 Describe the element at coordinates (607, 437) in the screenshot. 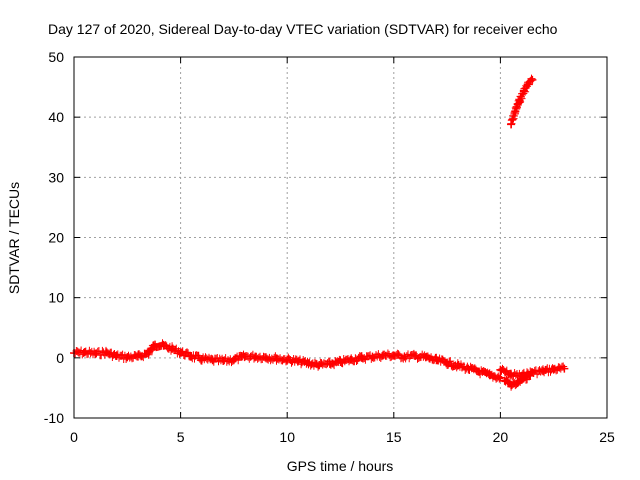

I see `x-tick-label: 25` at that location.